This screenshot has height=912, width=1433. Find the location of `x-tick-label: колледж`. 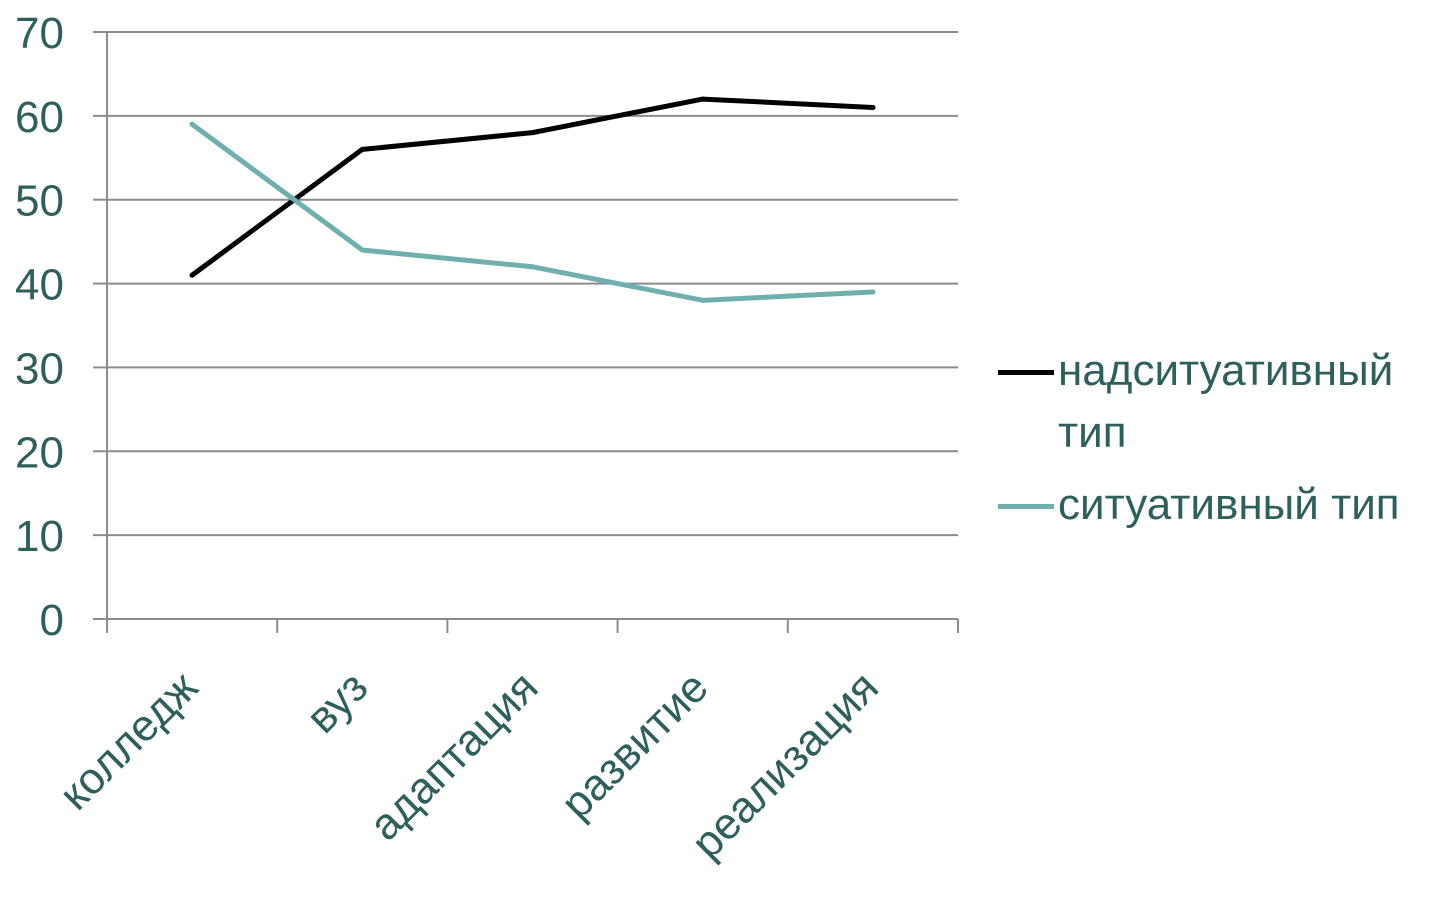

x-tick-label: колледж is located at coordinates (129, 741).